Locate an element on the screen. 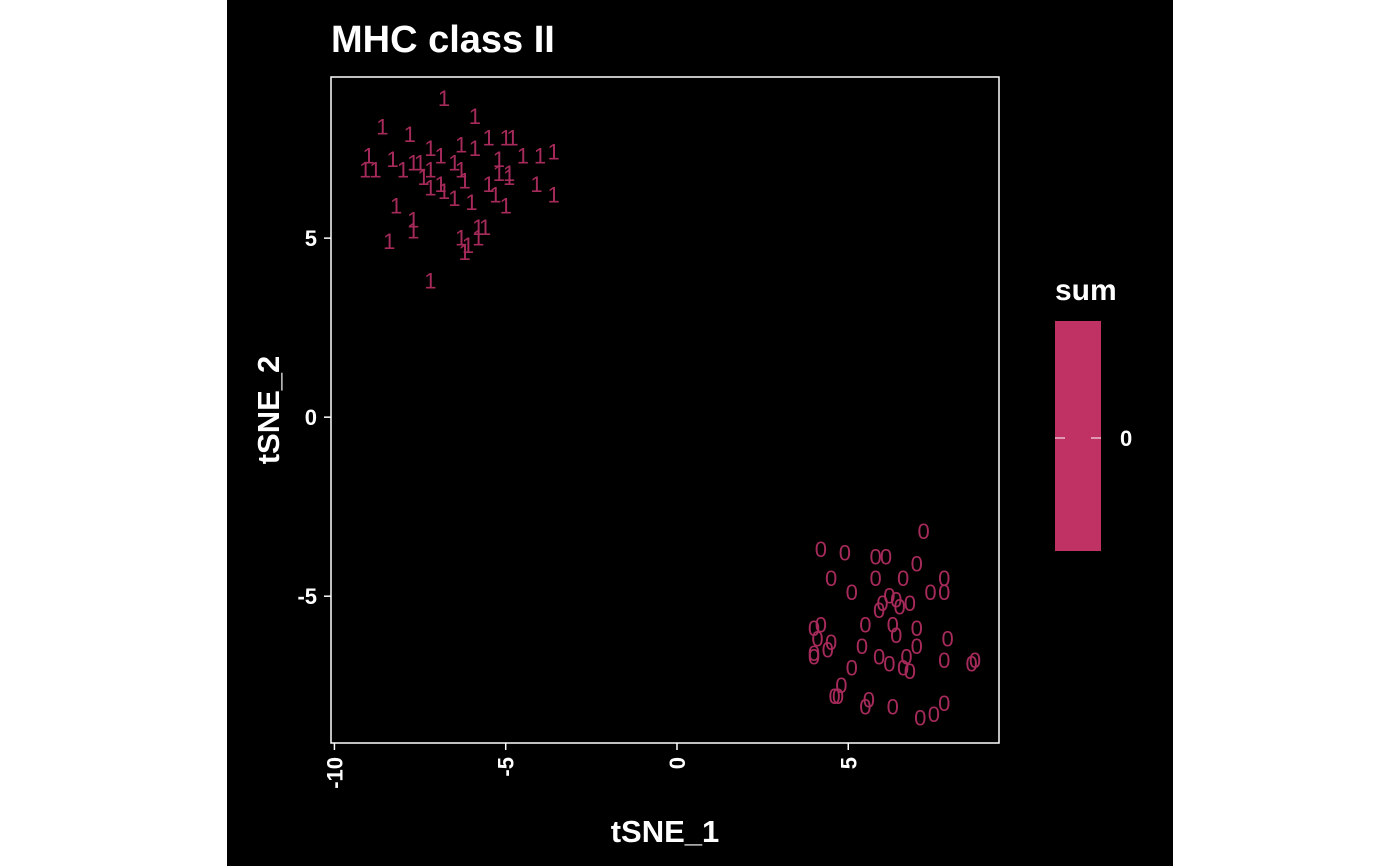 Image resolution: width=1400 pixels, height=866 pixels. legend-title: sum is located at coordinates (1086, 290).